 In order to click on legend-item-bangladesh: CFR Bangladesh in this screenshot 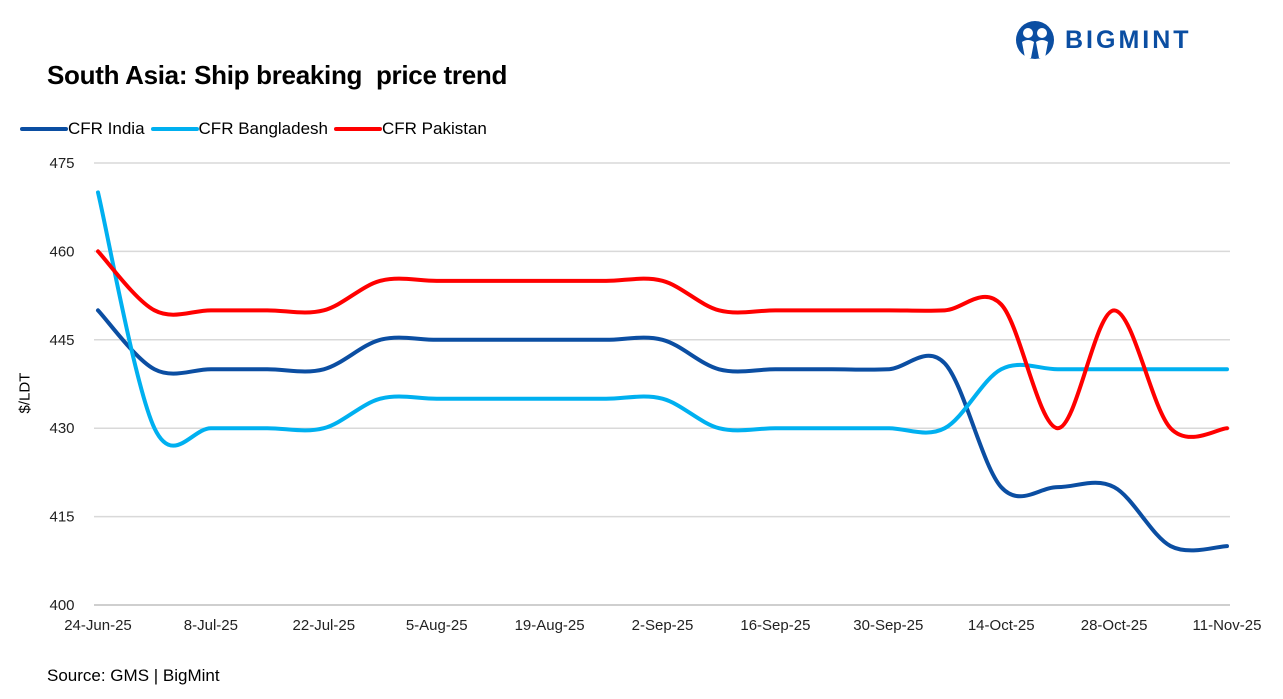, I will do `click(239, 129)`.